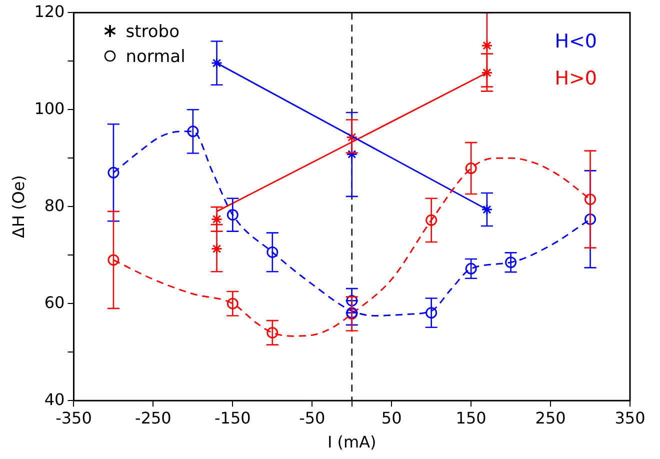  Describe the element at coordinates (18, 206) in the screenshot. I see `y-axis-title: ΔH (Oe)` at that location.